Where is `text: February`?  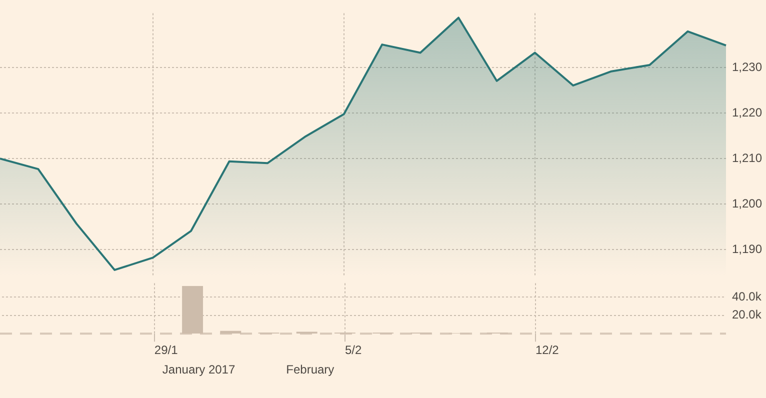
text: February is located at coordinates (310, 369).